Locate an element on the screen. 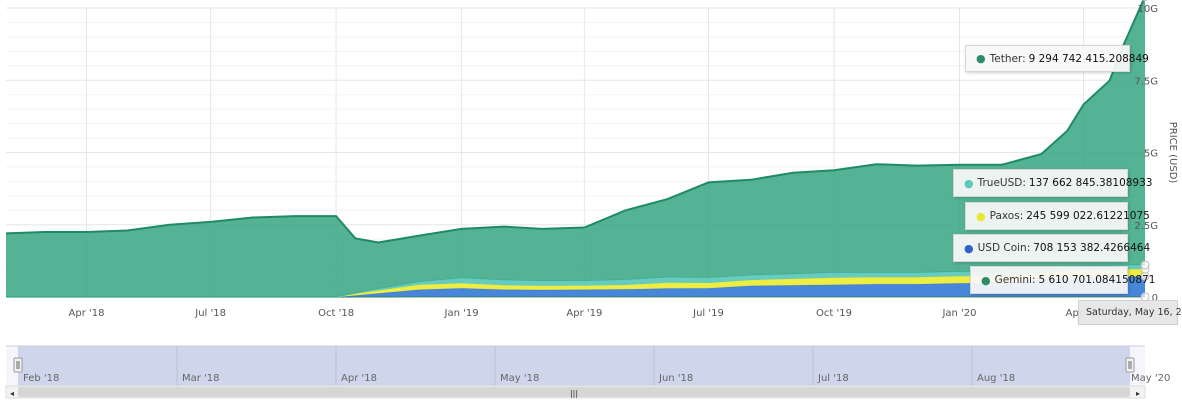  navigator-right-handle is located at coordinates (1130, 365).